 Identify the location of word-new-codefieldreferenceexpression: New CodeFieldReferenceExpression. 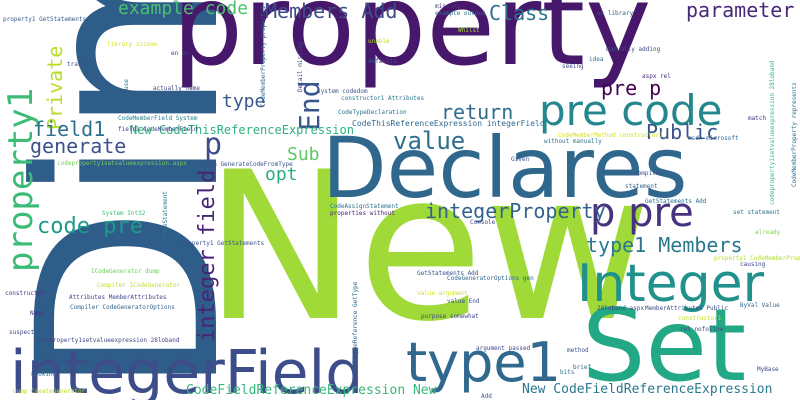
(647, 389).